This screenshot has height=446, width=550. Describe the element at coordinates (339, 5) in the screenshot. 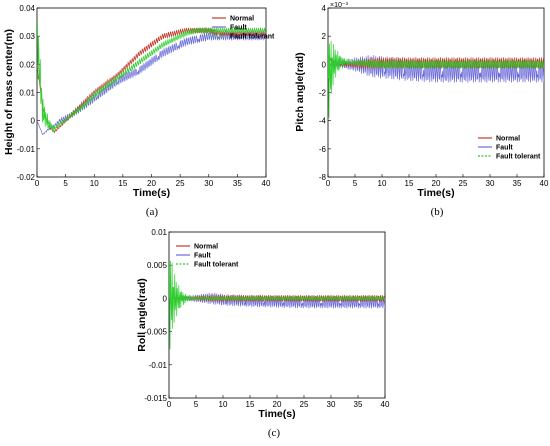

I see `y-axis-exponent: ×10⁻³` at that location.